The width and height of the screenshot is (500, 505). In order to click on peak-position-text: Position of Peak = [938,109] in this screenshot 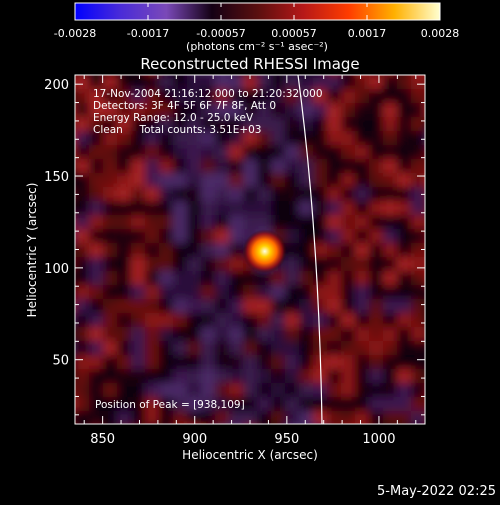, I will do `click(170, 405)`.